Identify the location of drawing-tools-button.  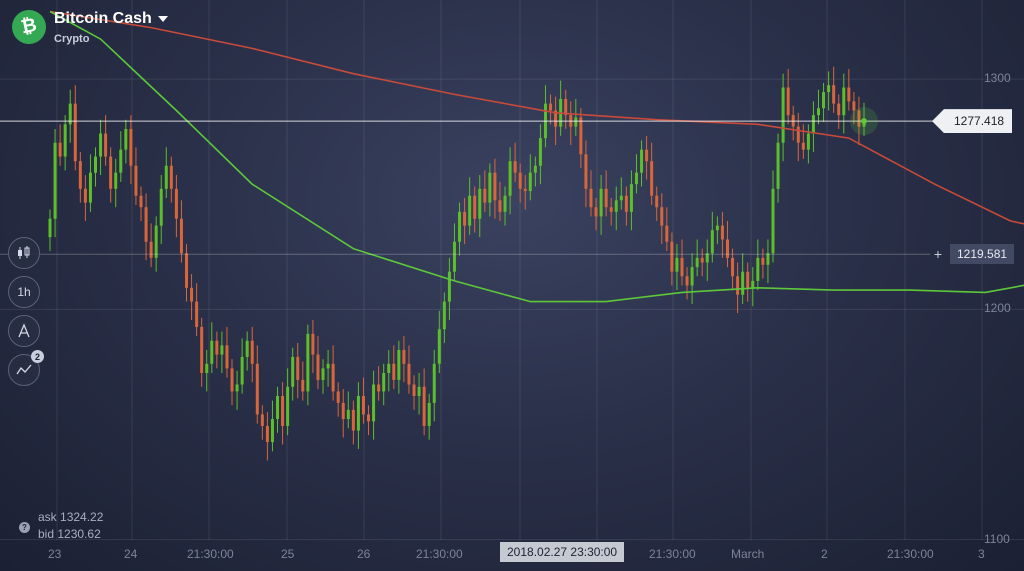
(24, 331).